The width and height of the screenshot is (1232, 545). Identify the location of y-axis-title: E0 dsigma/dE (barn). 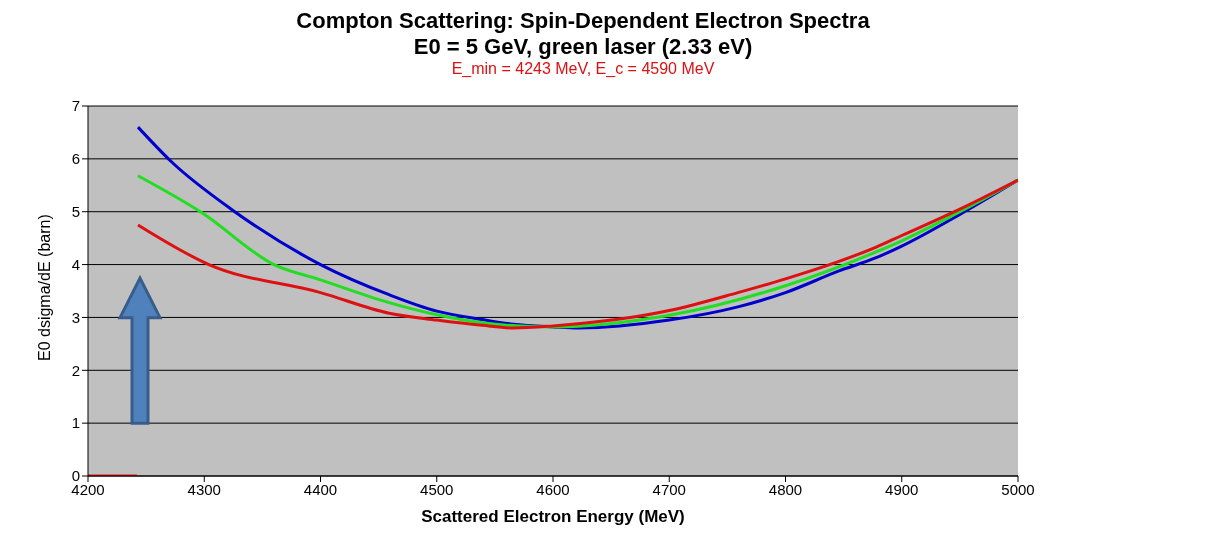
(44, 287).